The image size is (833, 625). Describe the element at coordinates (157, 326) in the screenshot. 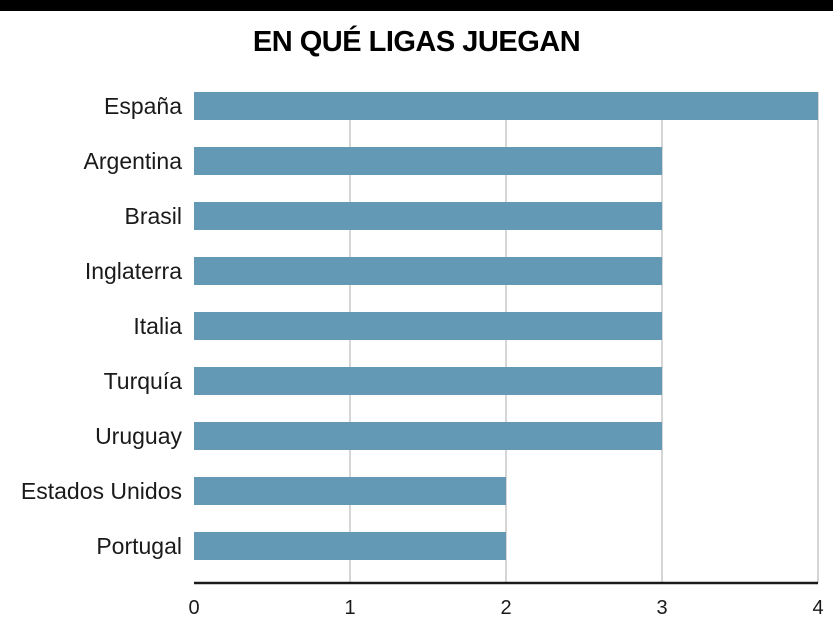

I see `category-label-5: Italia` at that location.